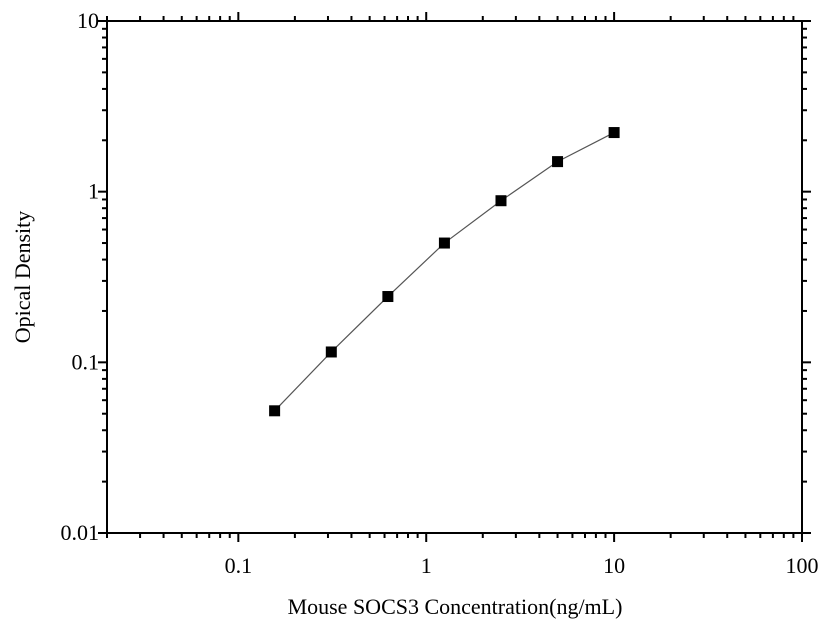  Describe the element at coordinates (80, 532) in the screenshot. I see `y-tick-label: 0.01` at that location.